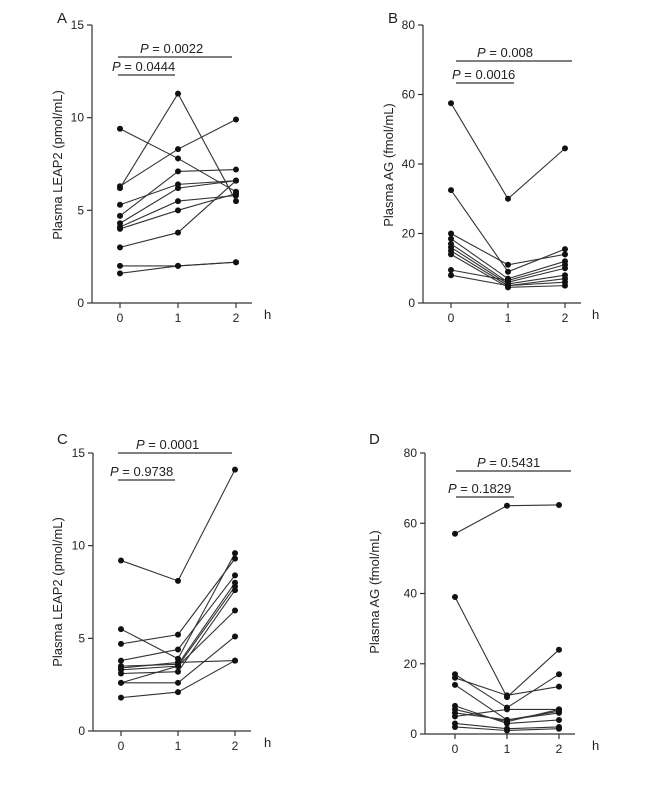  Describe the element at coordinates (78, 25) in the screenshot. I see `y-tick-label: 15` at that location.